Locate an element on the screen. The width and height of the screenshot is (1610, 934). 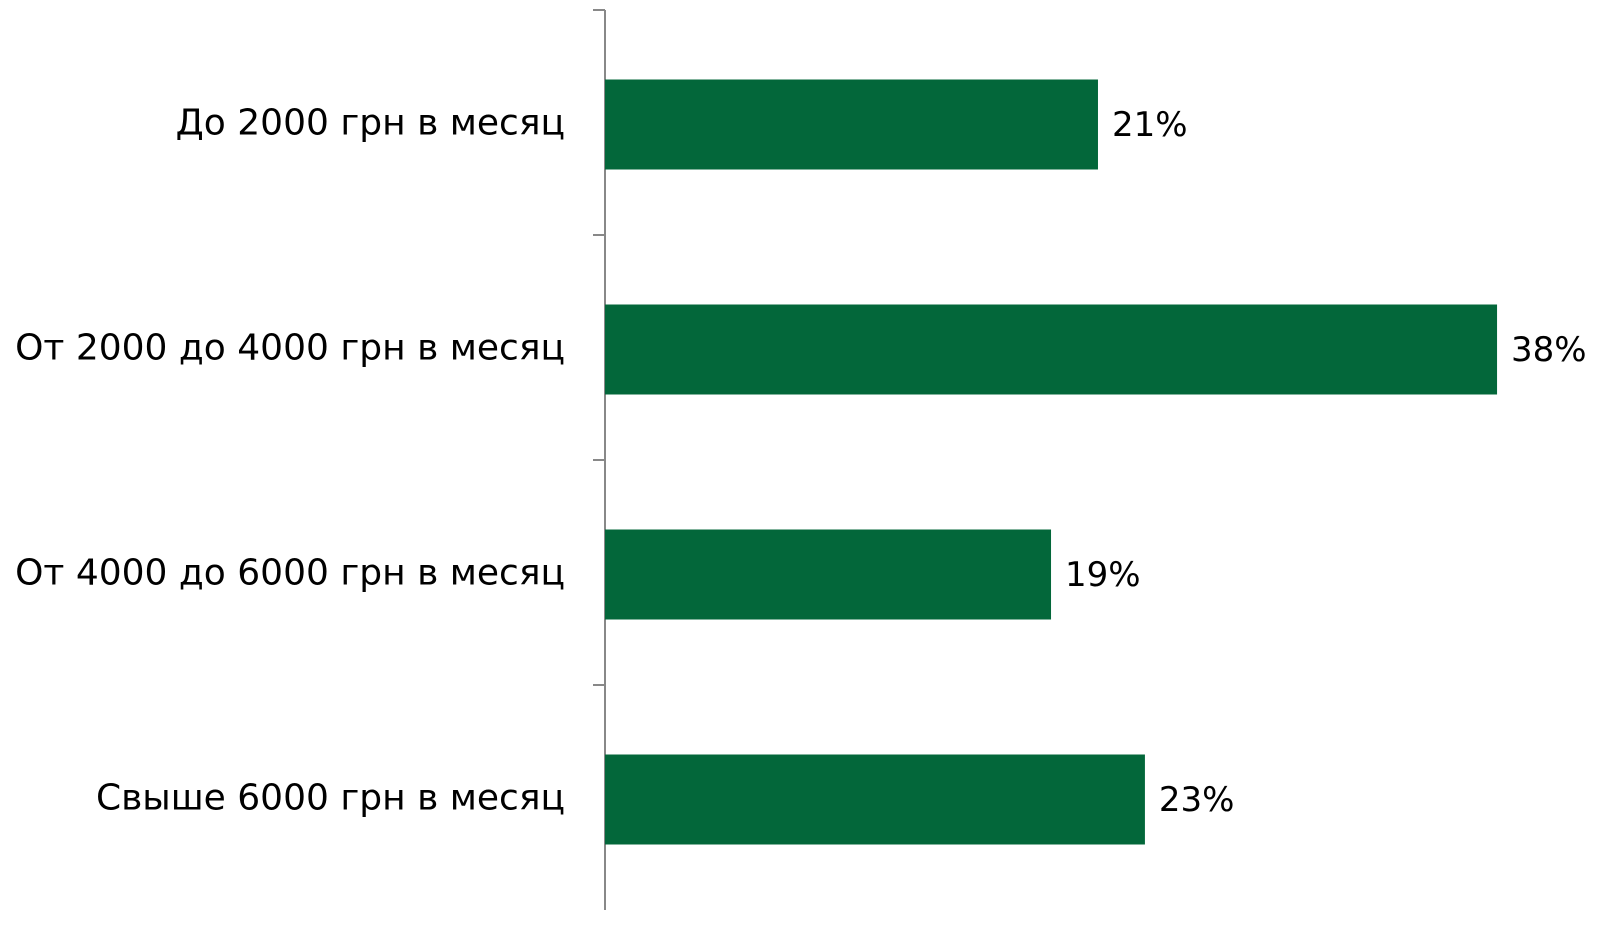
data-label: 23% is located at coordinates (1197, 800).